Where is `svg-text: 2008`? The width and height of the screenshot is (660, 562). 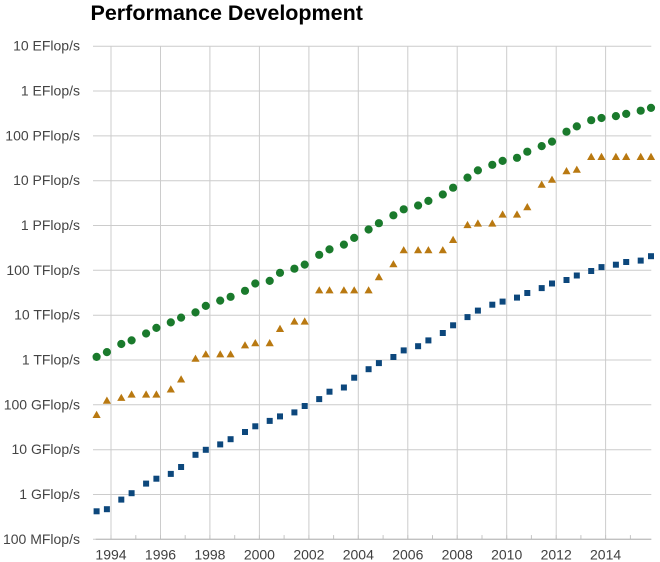 svg-text: 2008 is located at coordinates (457, 554).